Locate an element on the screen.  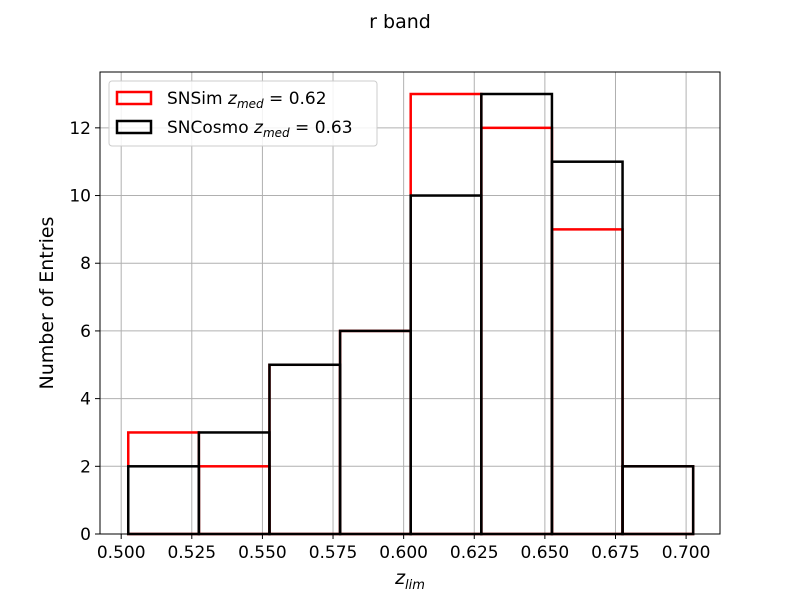
x-tick-label: 0.575 is located at coordinates (333, 553).